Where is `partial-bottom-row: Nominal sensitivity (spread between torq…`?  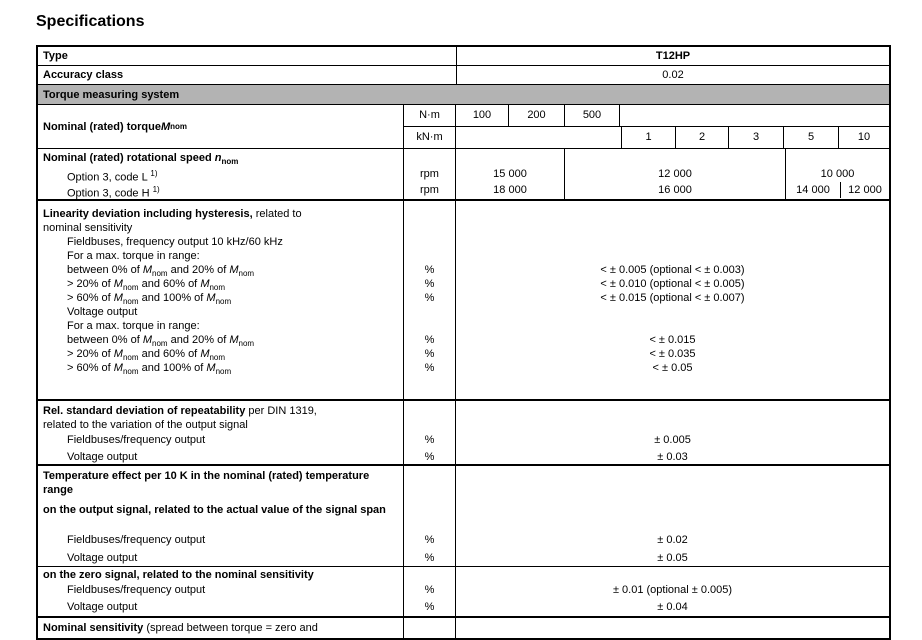
partial-bottom-row: Nominal sensitivity (spread between torq… is located at coordinates (463, 628).